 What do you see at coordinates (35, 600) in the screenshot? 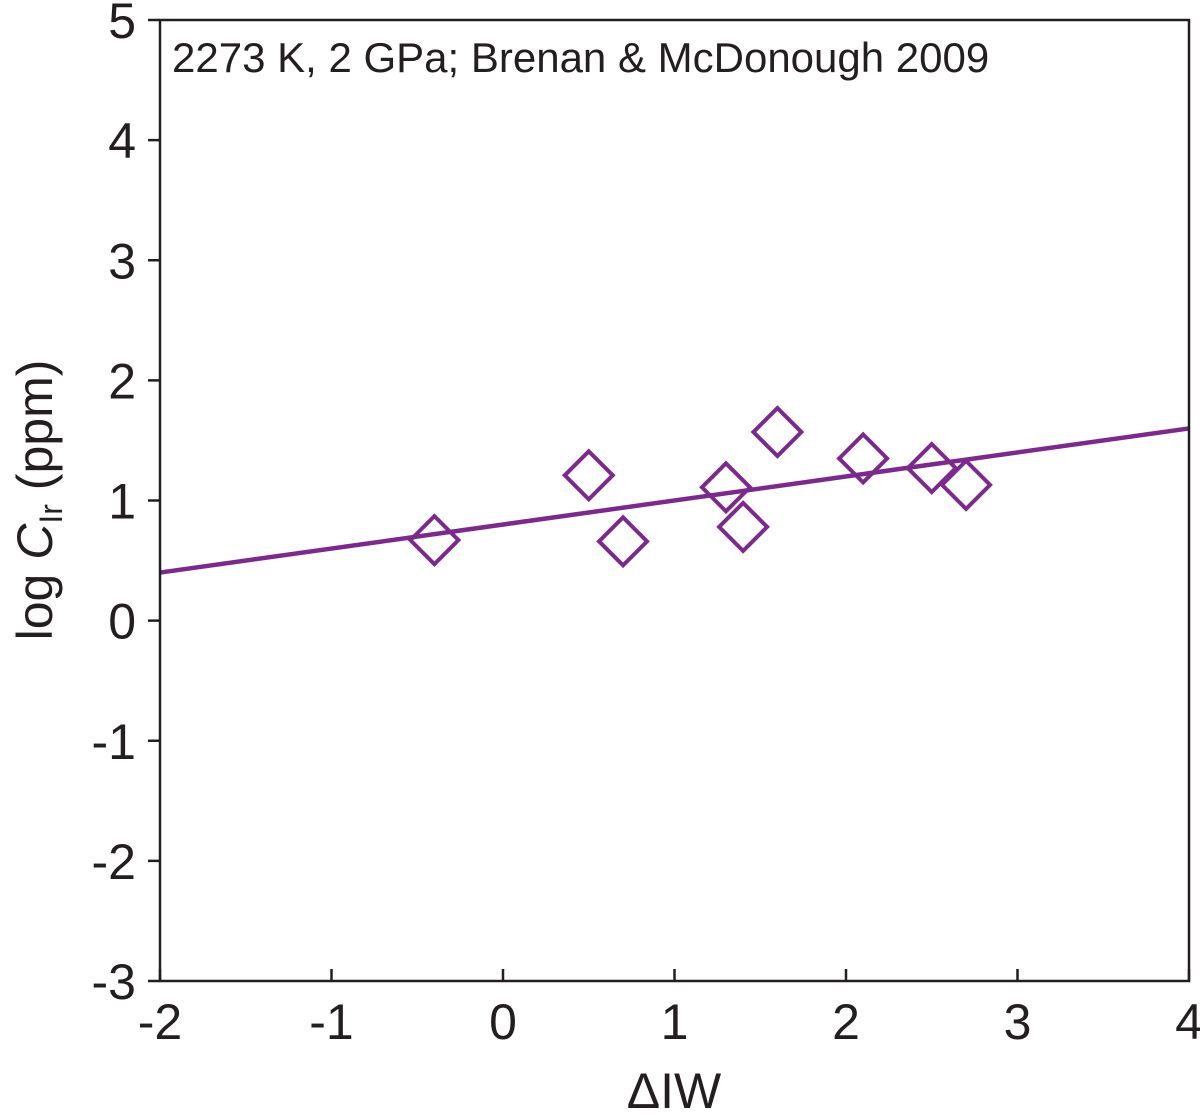
I see `y-axis-label-prefix: log` at bounding box center [35, 600].